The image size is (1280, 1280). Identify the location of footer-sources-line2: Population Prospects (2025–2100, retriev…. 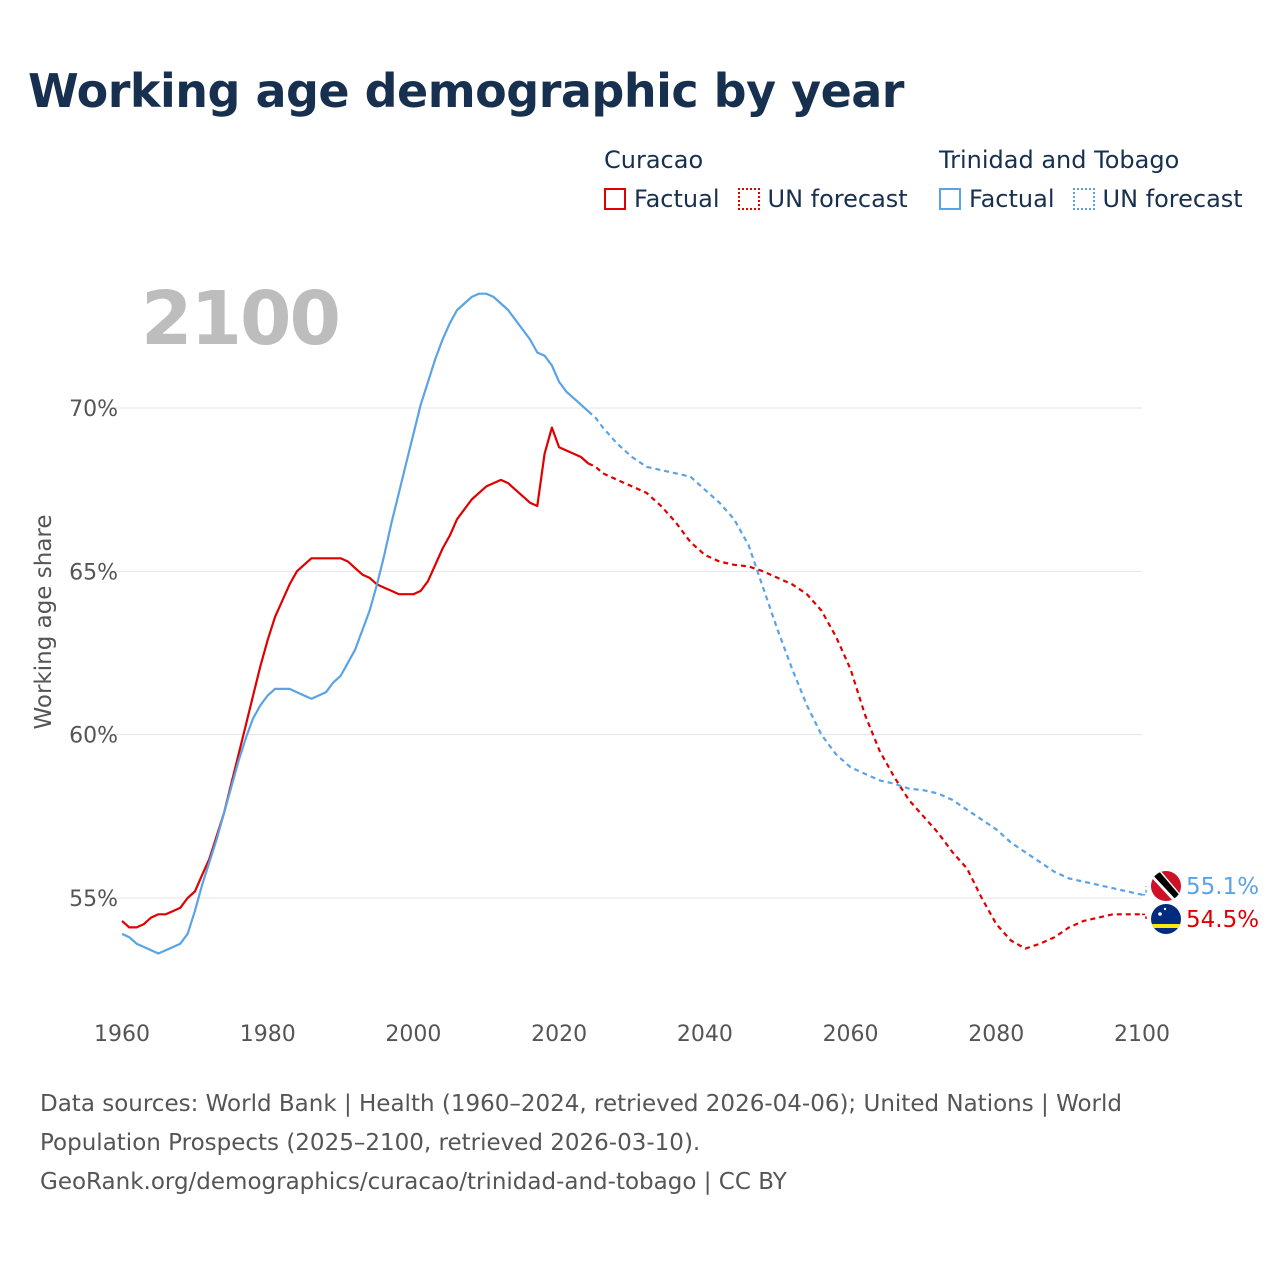
(370, 1143).